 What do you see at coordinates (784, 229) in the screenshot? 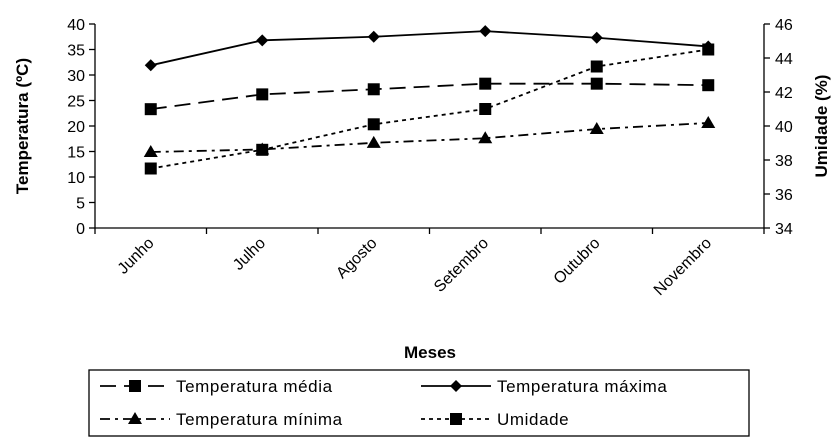
I see `y2-tick-label: 34` at bounding box center [784, 229].